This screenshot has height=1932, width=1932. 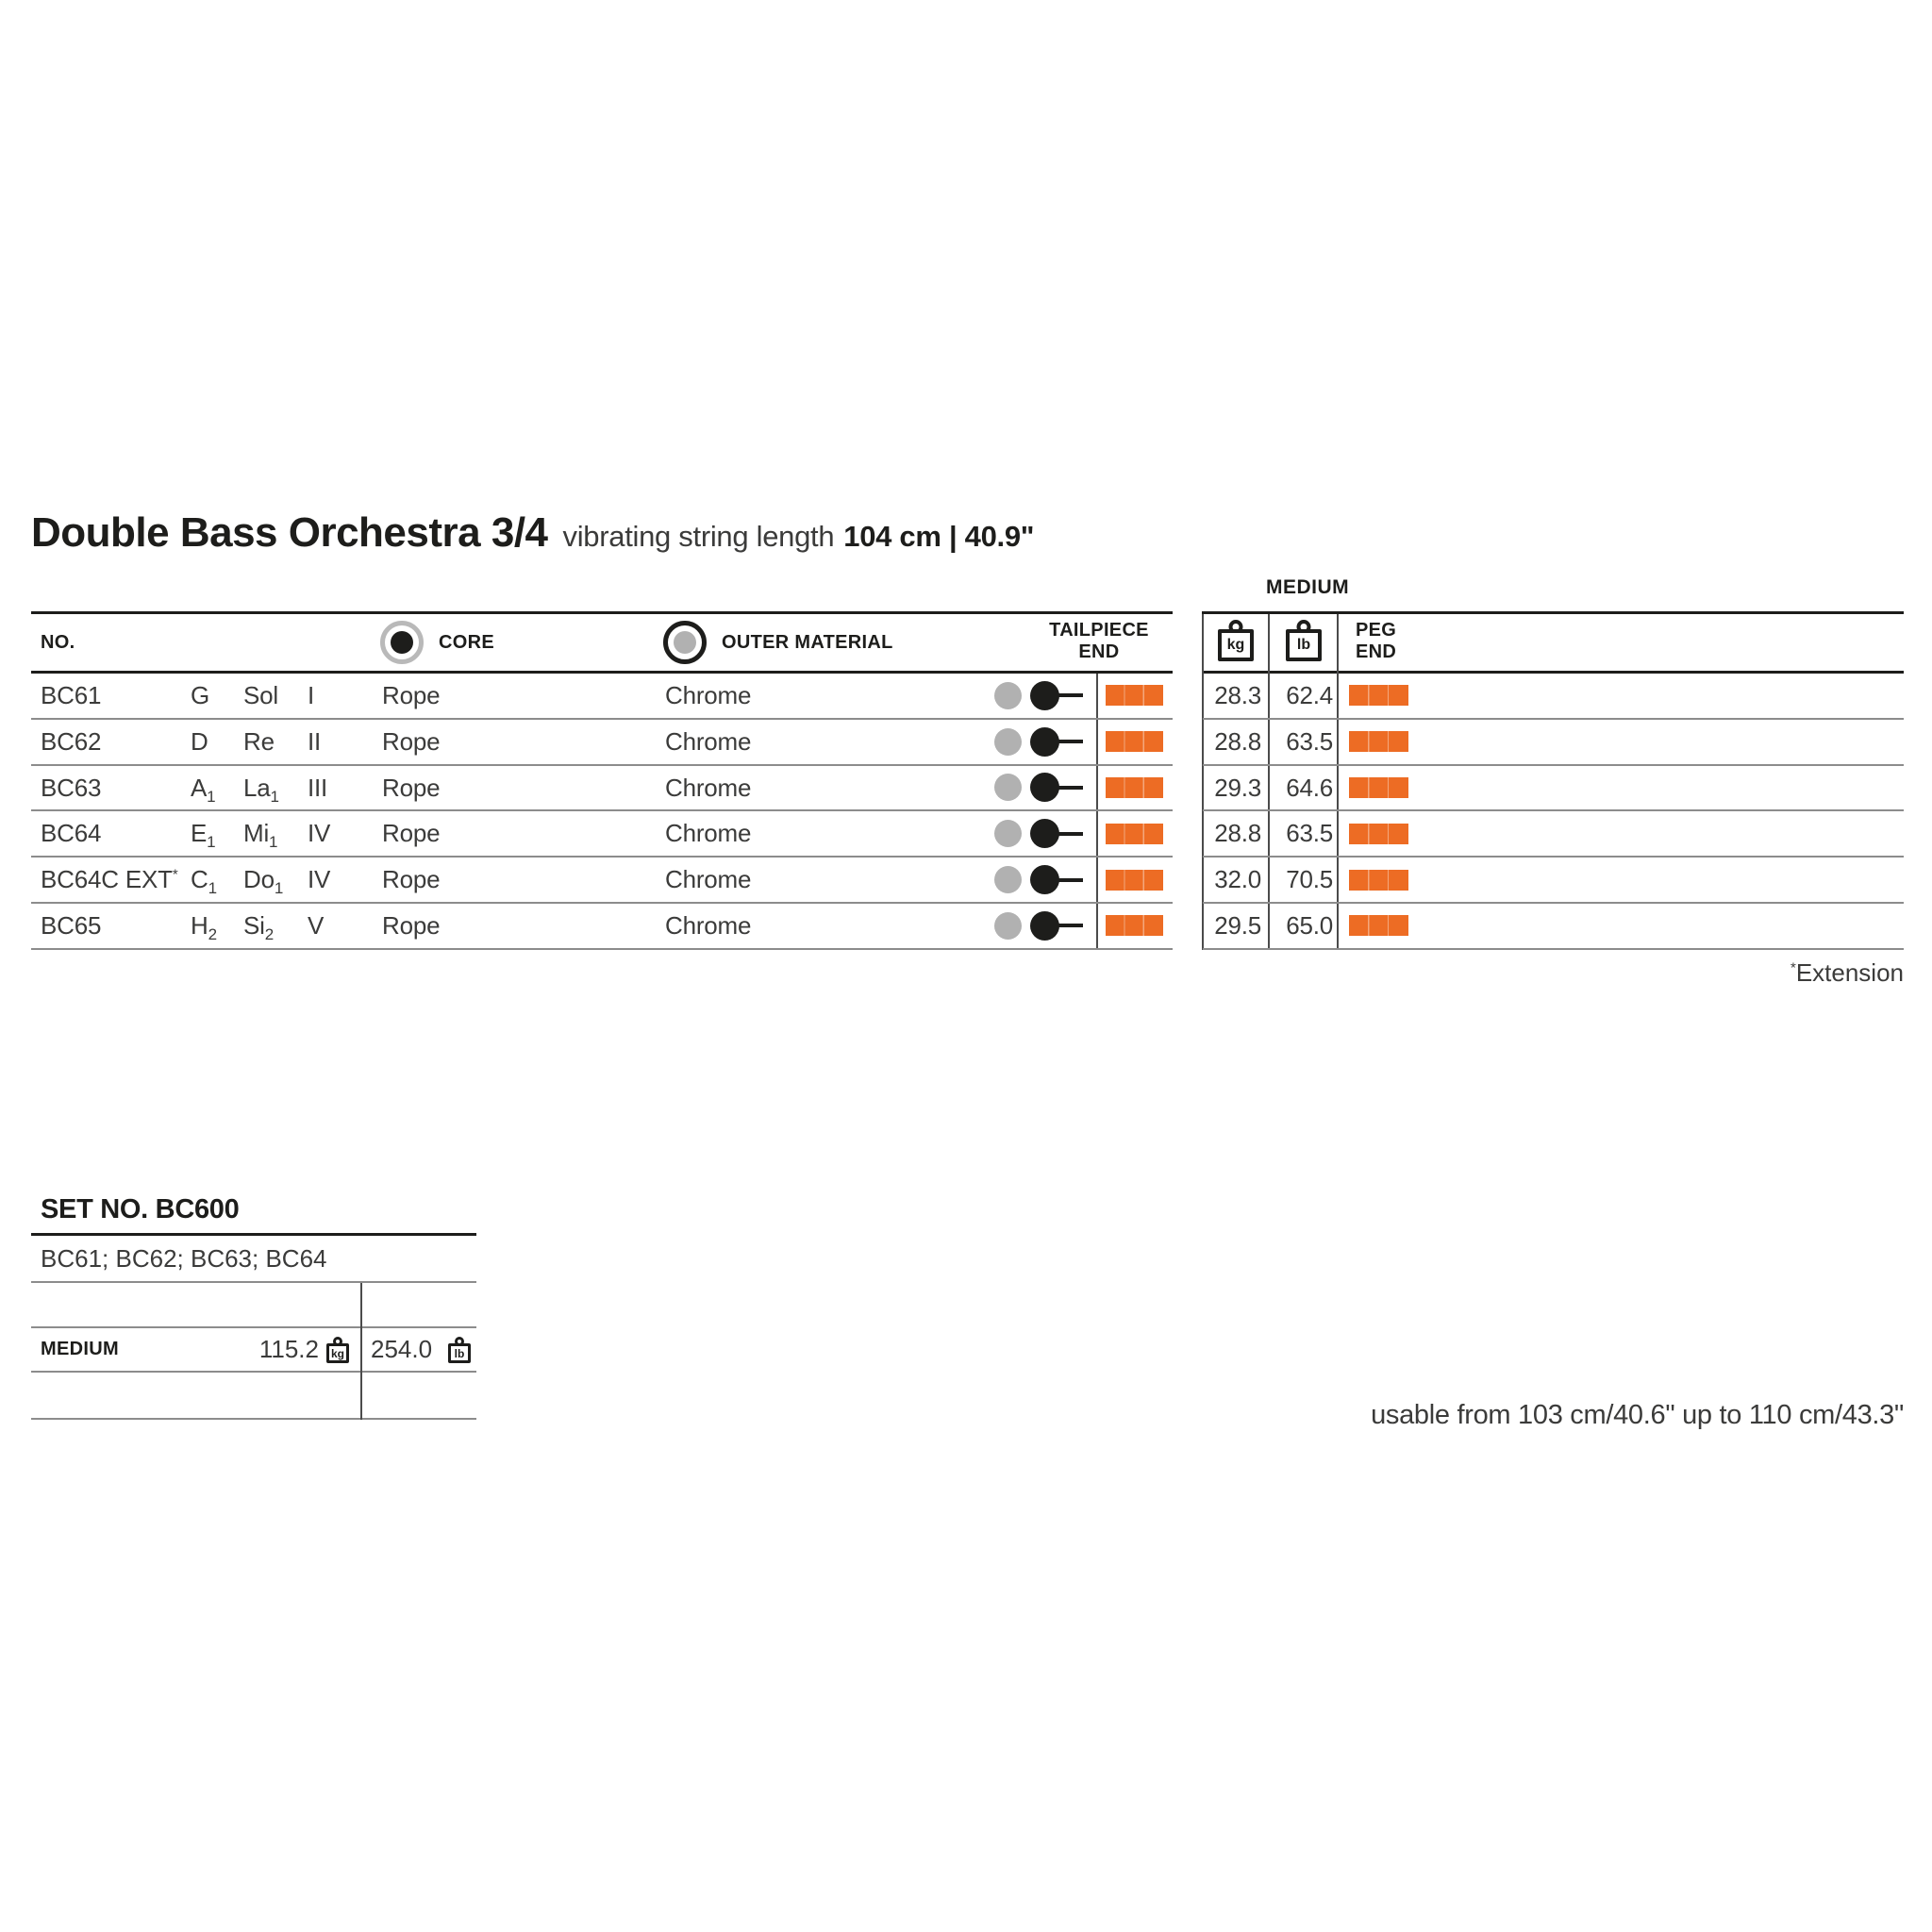 I want to click on kg-weight-icon-small-label: kg, so click(x=337, y=1353).